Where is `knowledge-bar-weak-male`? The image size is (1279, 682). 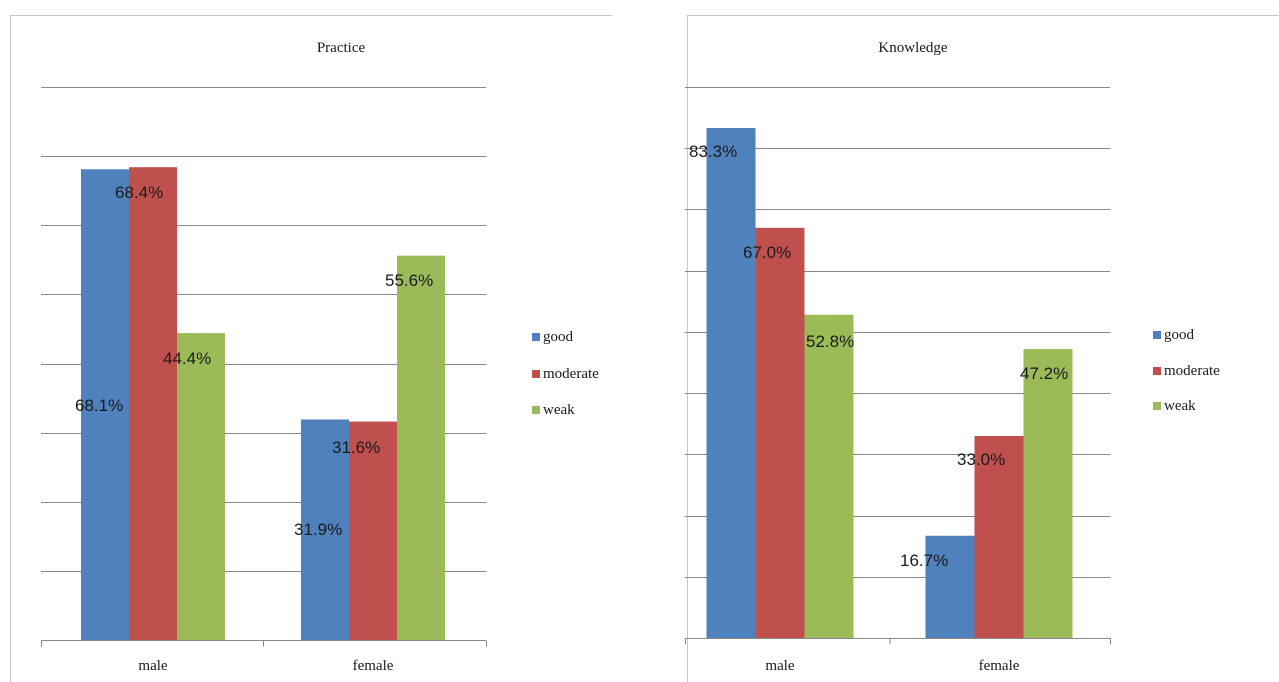
knowledge-bar-weak-male is located at coordinates (829, 476).